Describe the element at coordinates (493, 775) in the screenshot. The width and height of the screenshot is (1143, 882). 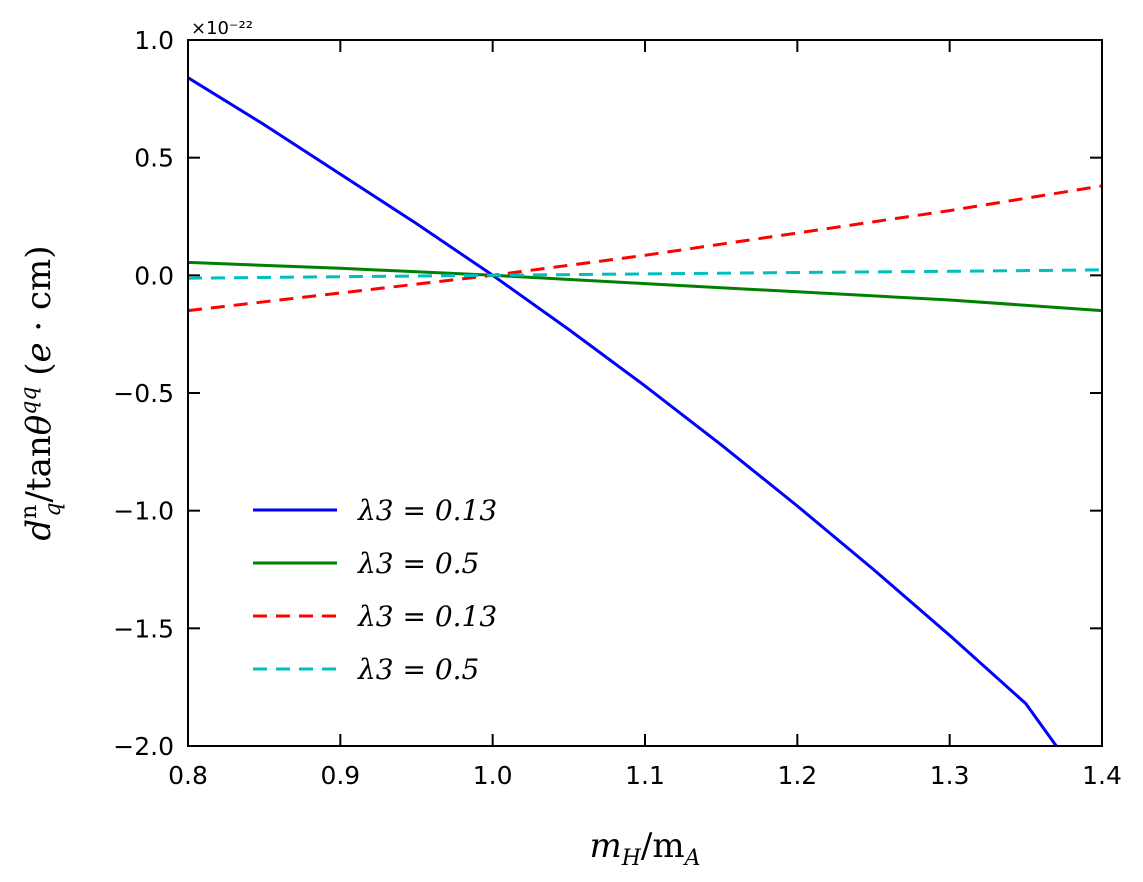
I see `x-tick-label: 1.0` at that location.